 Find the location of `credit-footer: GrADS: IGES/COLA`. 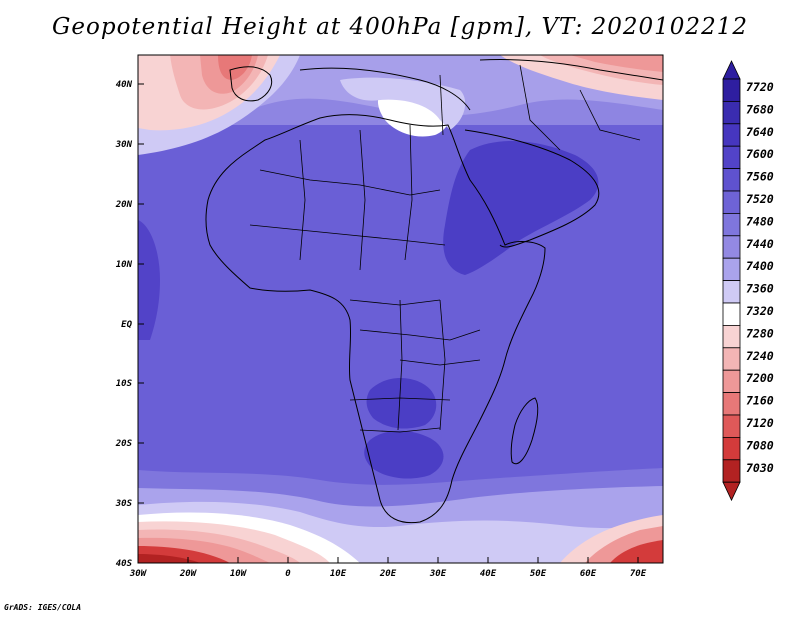

credit-footer: GrADS: IGES/COLA is located at coordinates (43, 607).